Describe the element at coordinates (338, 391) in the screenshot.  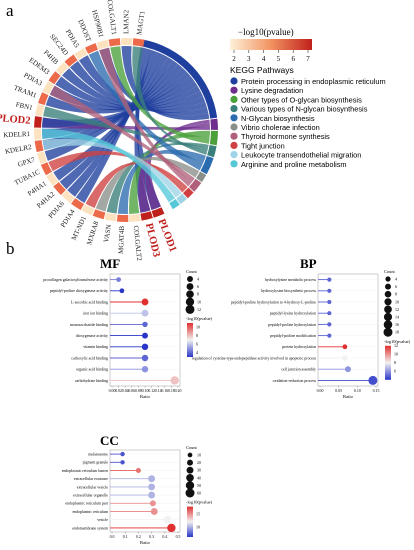
I see `x-tick-label: 0.05` at that location.